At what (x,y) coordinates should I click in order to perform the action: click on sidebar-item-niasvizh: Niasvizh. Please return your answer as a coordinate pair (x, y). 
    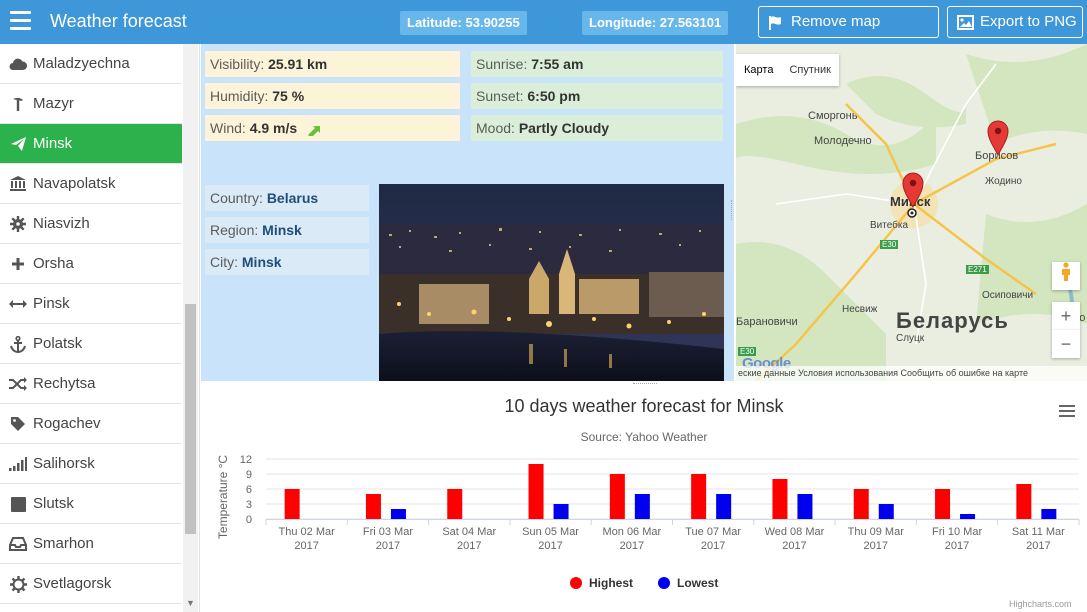
    Looking at the image, I should click on (91, 224).